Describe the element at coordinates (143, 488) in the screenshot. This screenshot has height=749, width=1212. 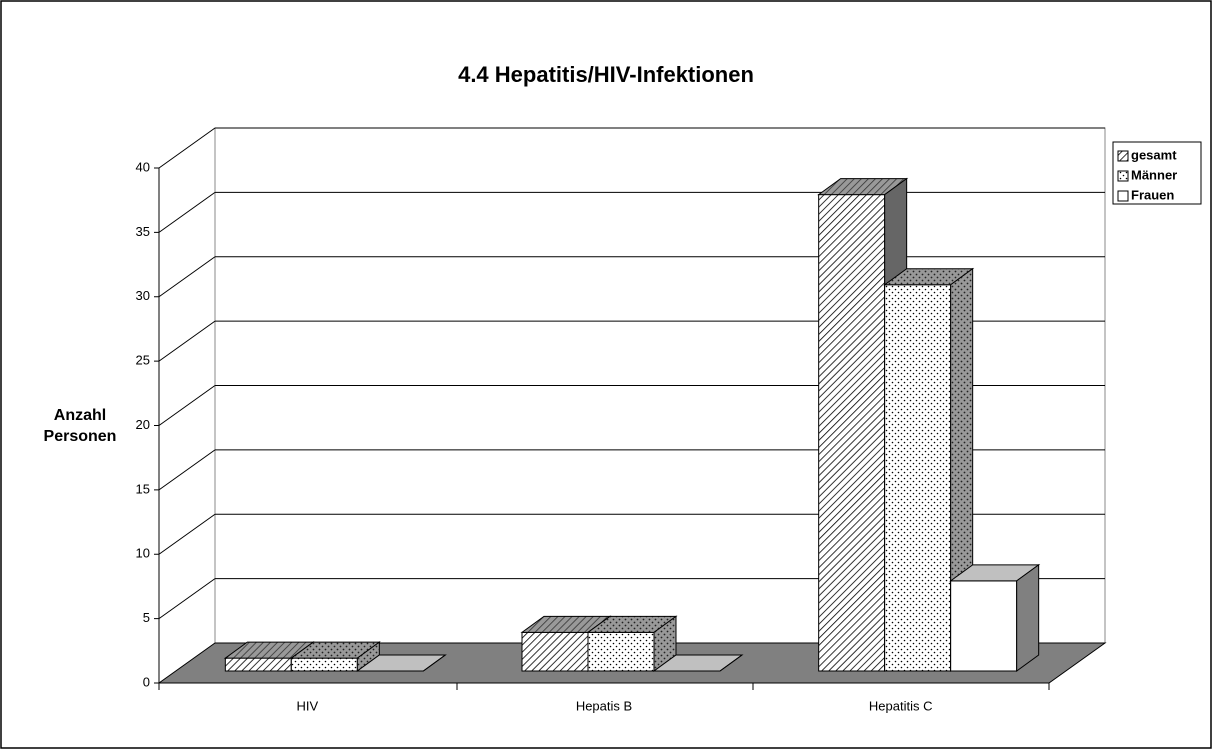
I see `y-tick-label: 15` at that location.